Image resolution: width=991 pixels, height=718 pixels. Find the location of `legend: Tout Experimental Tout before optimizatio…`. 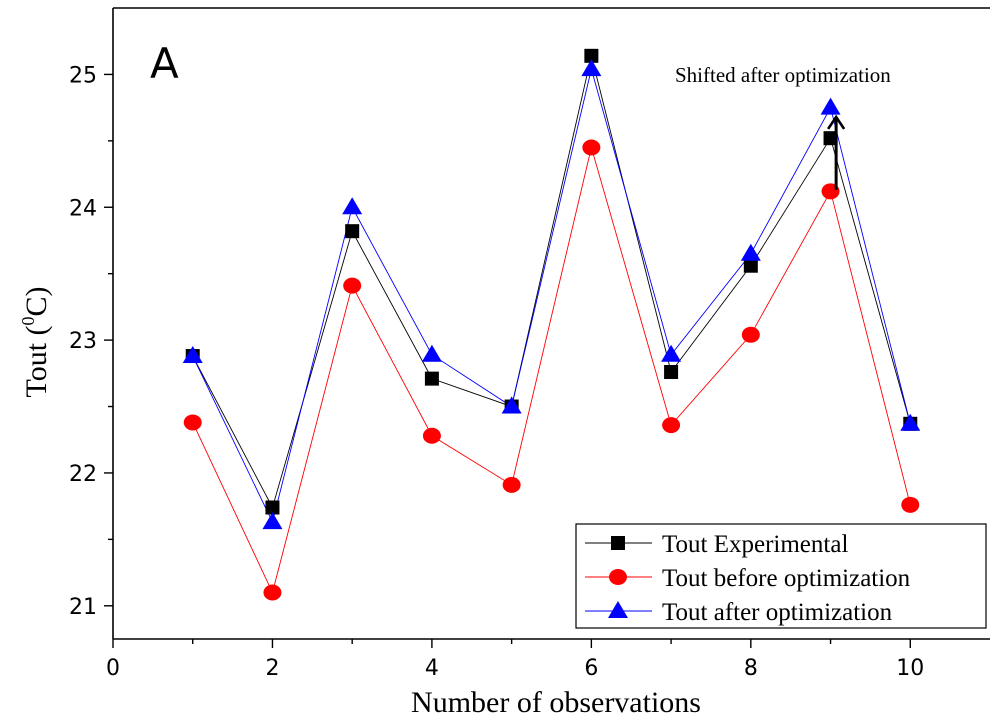

legend: Tout Experimental Tout before optimizatio… is located at coordinates (781, 576).